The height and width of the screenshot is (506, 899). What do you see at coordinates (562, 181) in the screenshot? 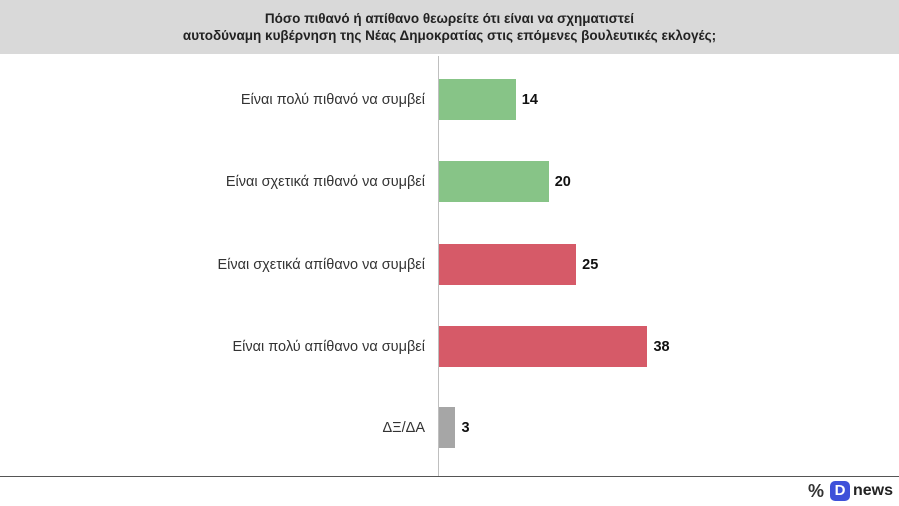
I see `data-label: 20` at bounding box center [562, 181].